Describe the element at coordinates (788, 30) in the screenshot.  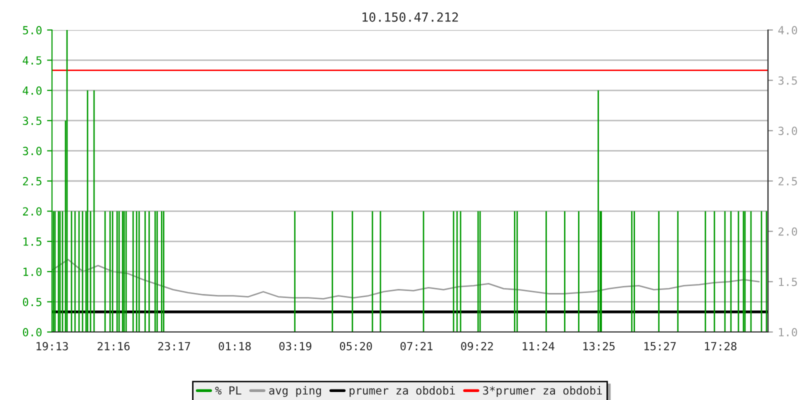
I see `y2-tick-label: 4.0` at that location.